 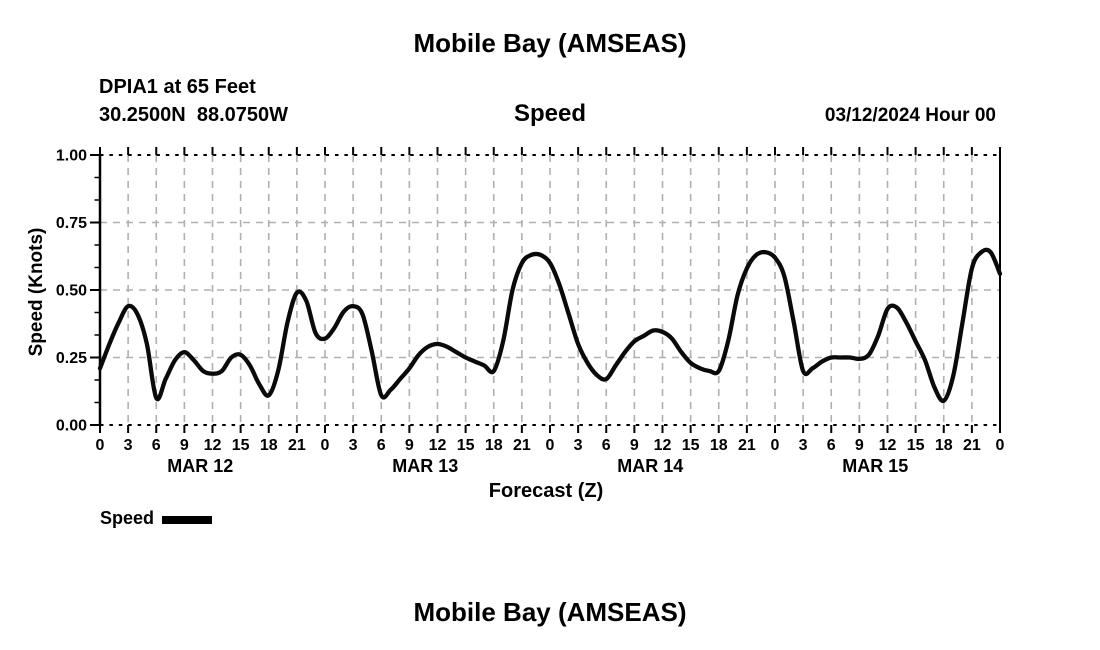 What do you see at coordinates (71, 223) in the screenshot?
I see `y-tick-label: 0.75` at bounding box center [71, 223].